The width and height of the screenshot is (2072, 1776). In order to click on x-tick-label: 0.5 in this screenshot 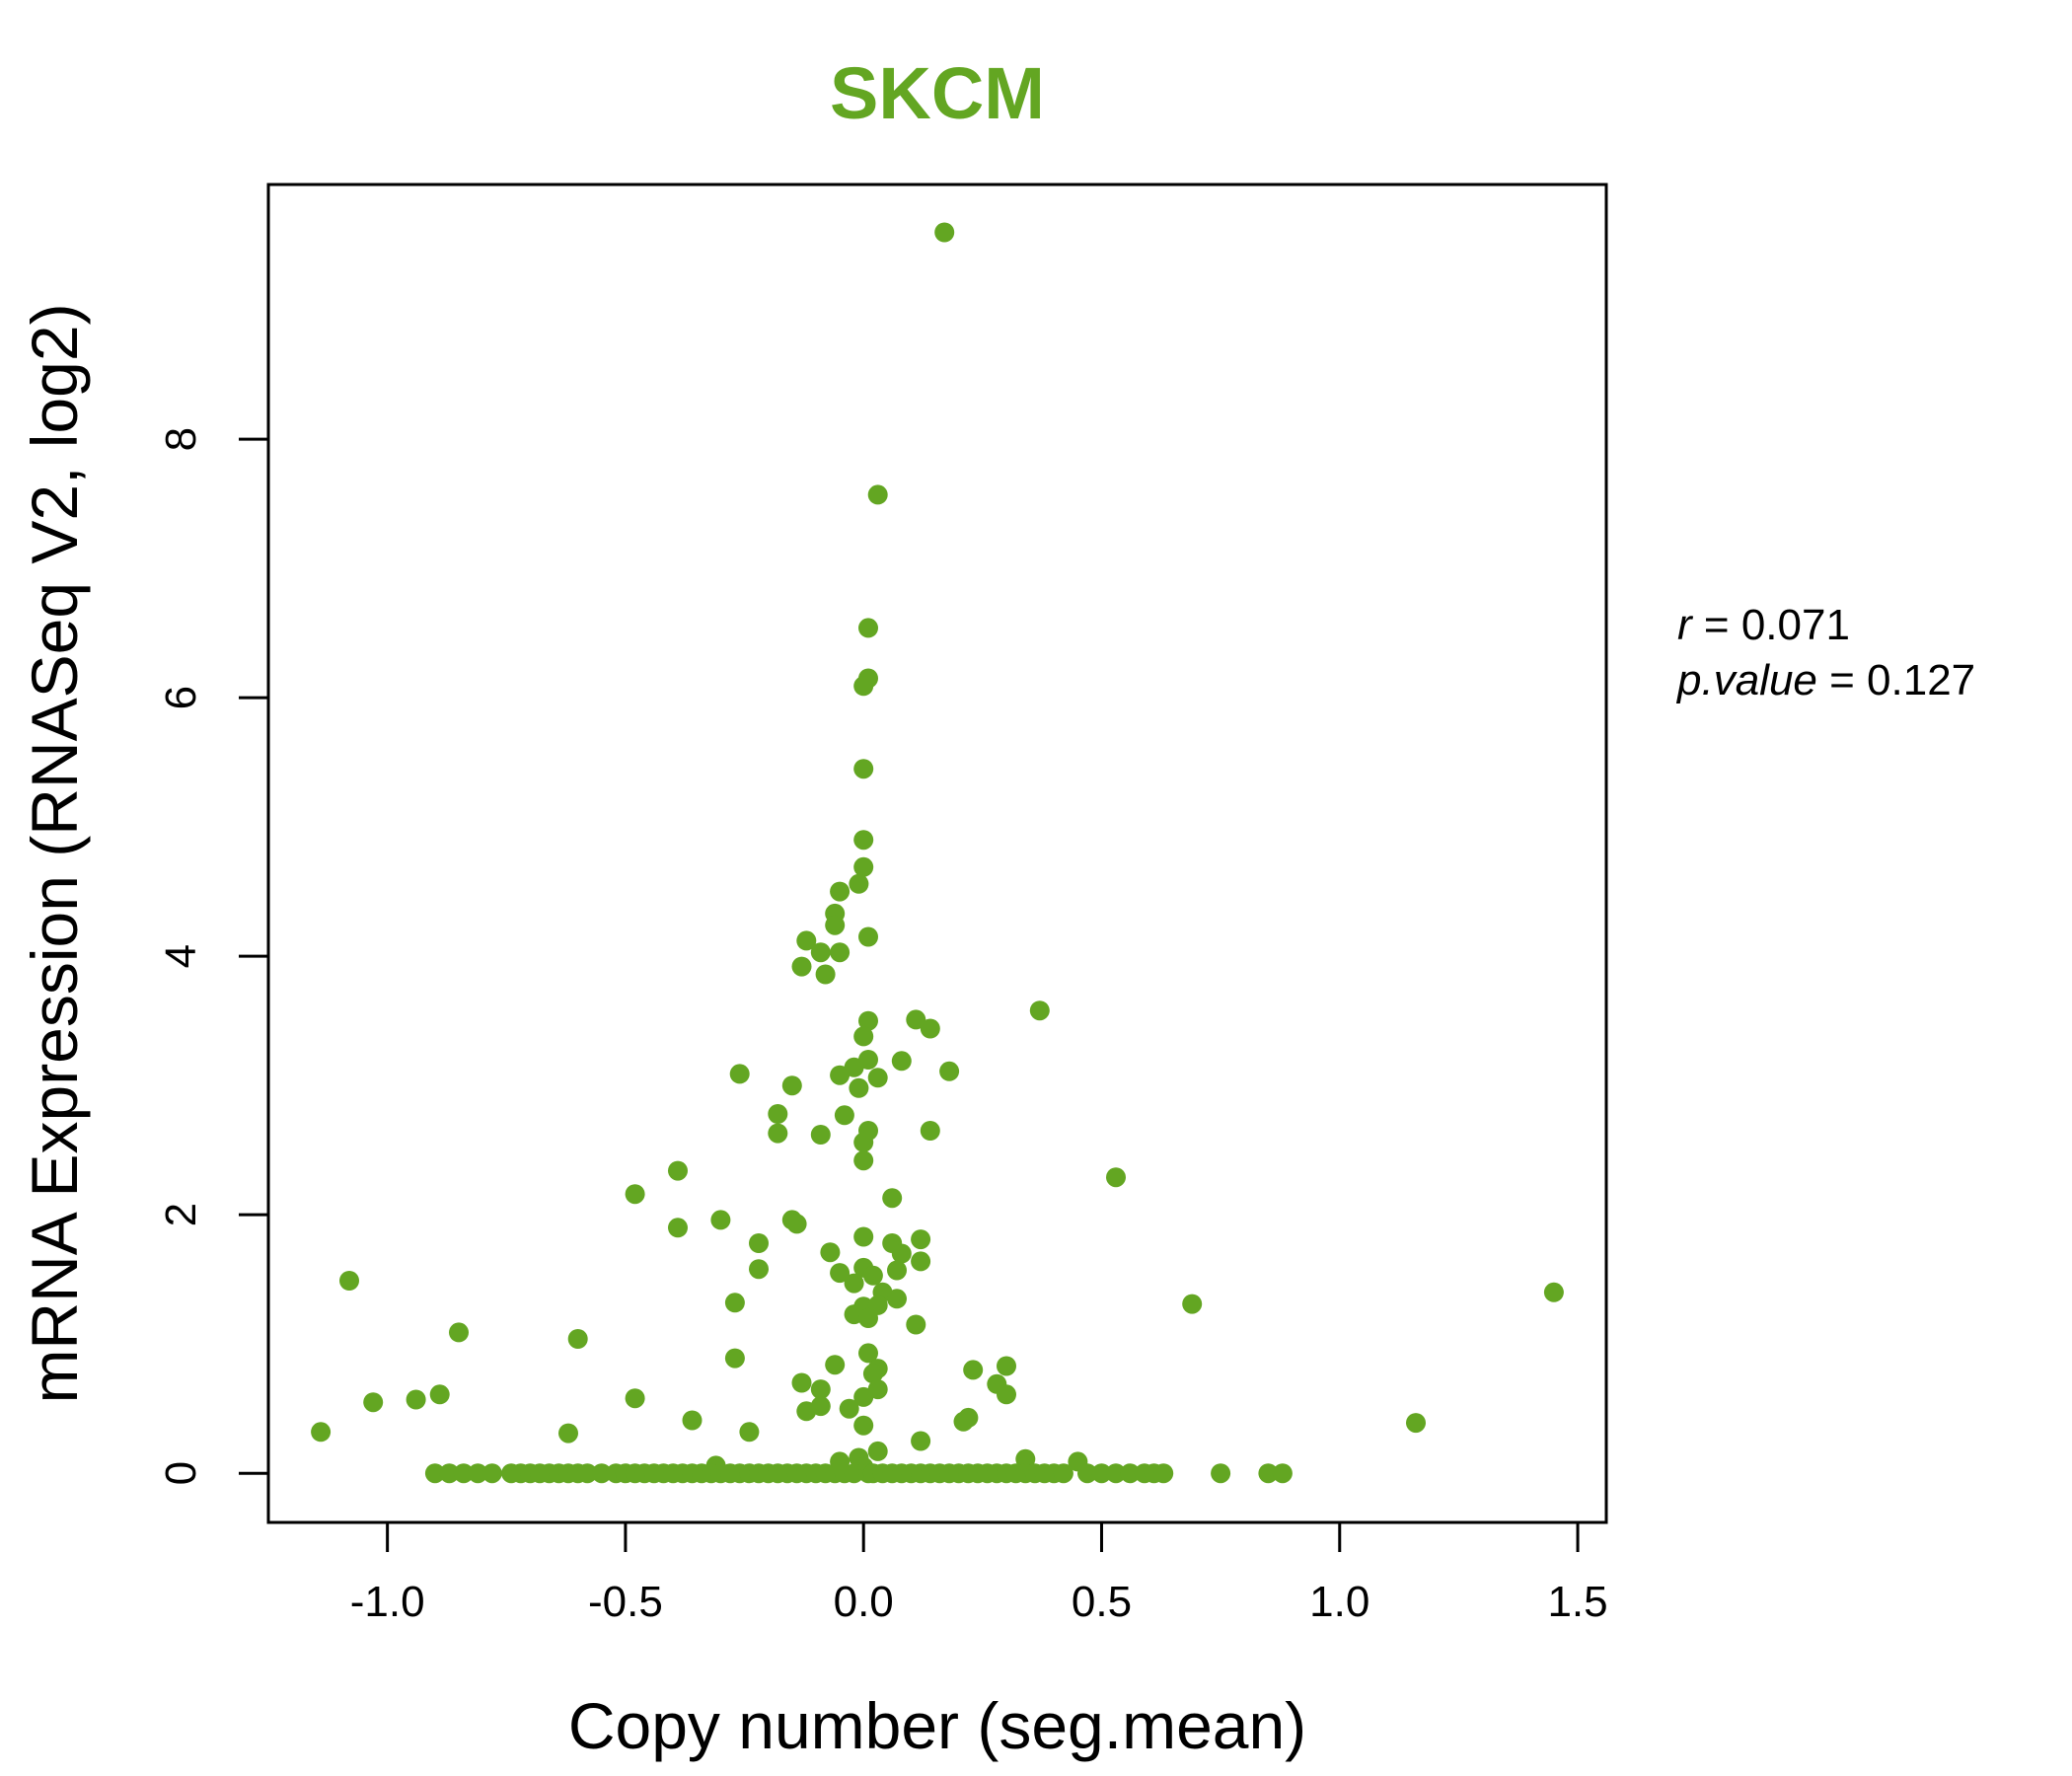, I will do `click(1102, 1602)`.